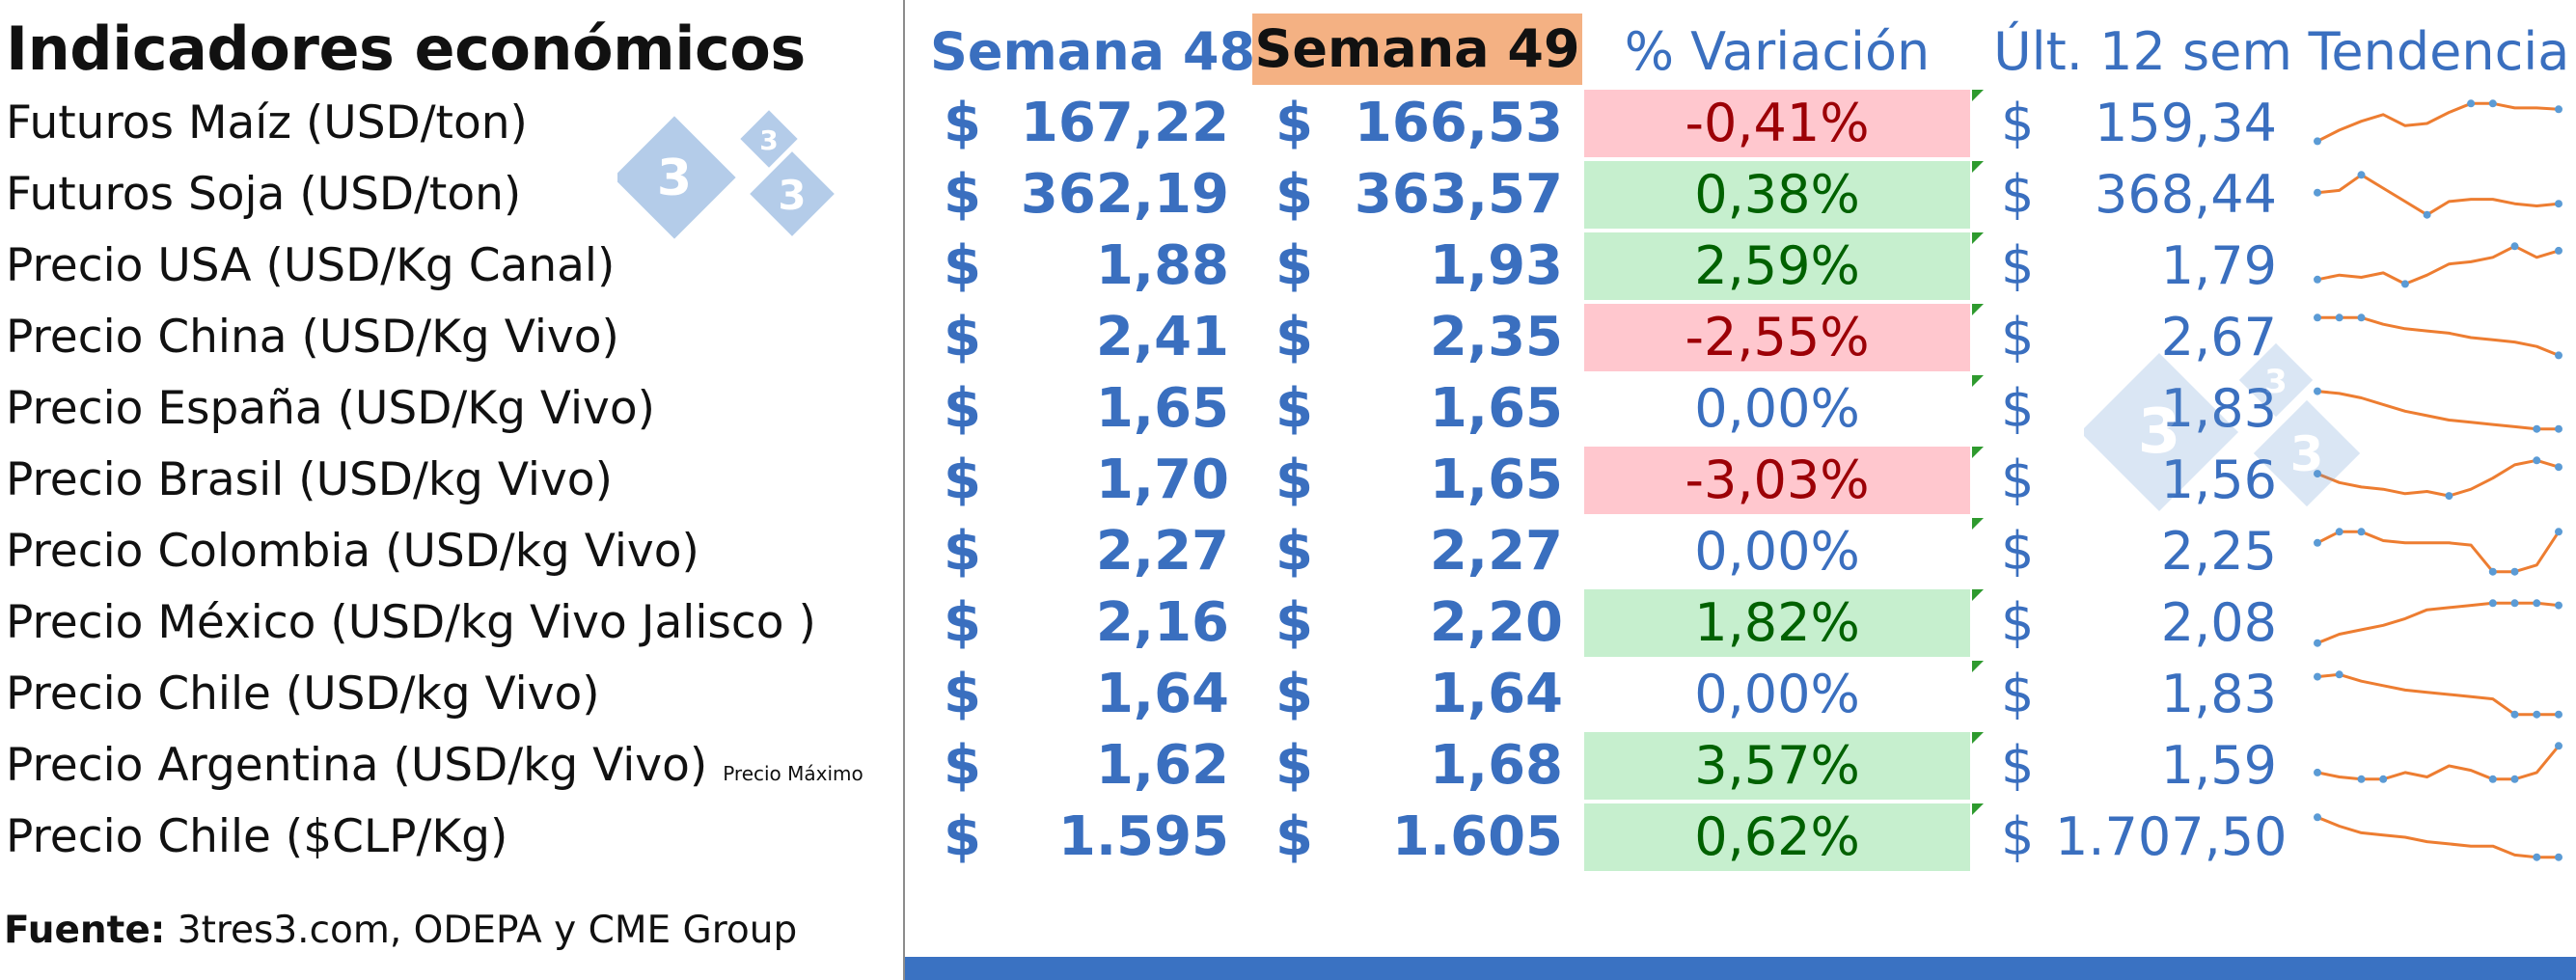 The image size is (2576, 980). I want to click on header-variation: % Variación, so click(1778, 51).